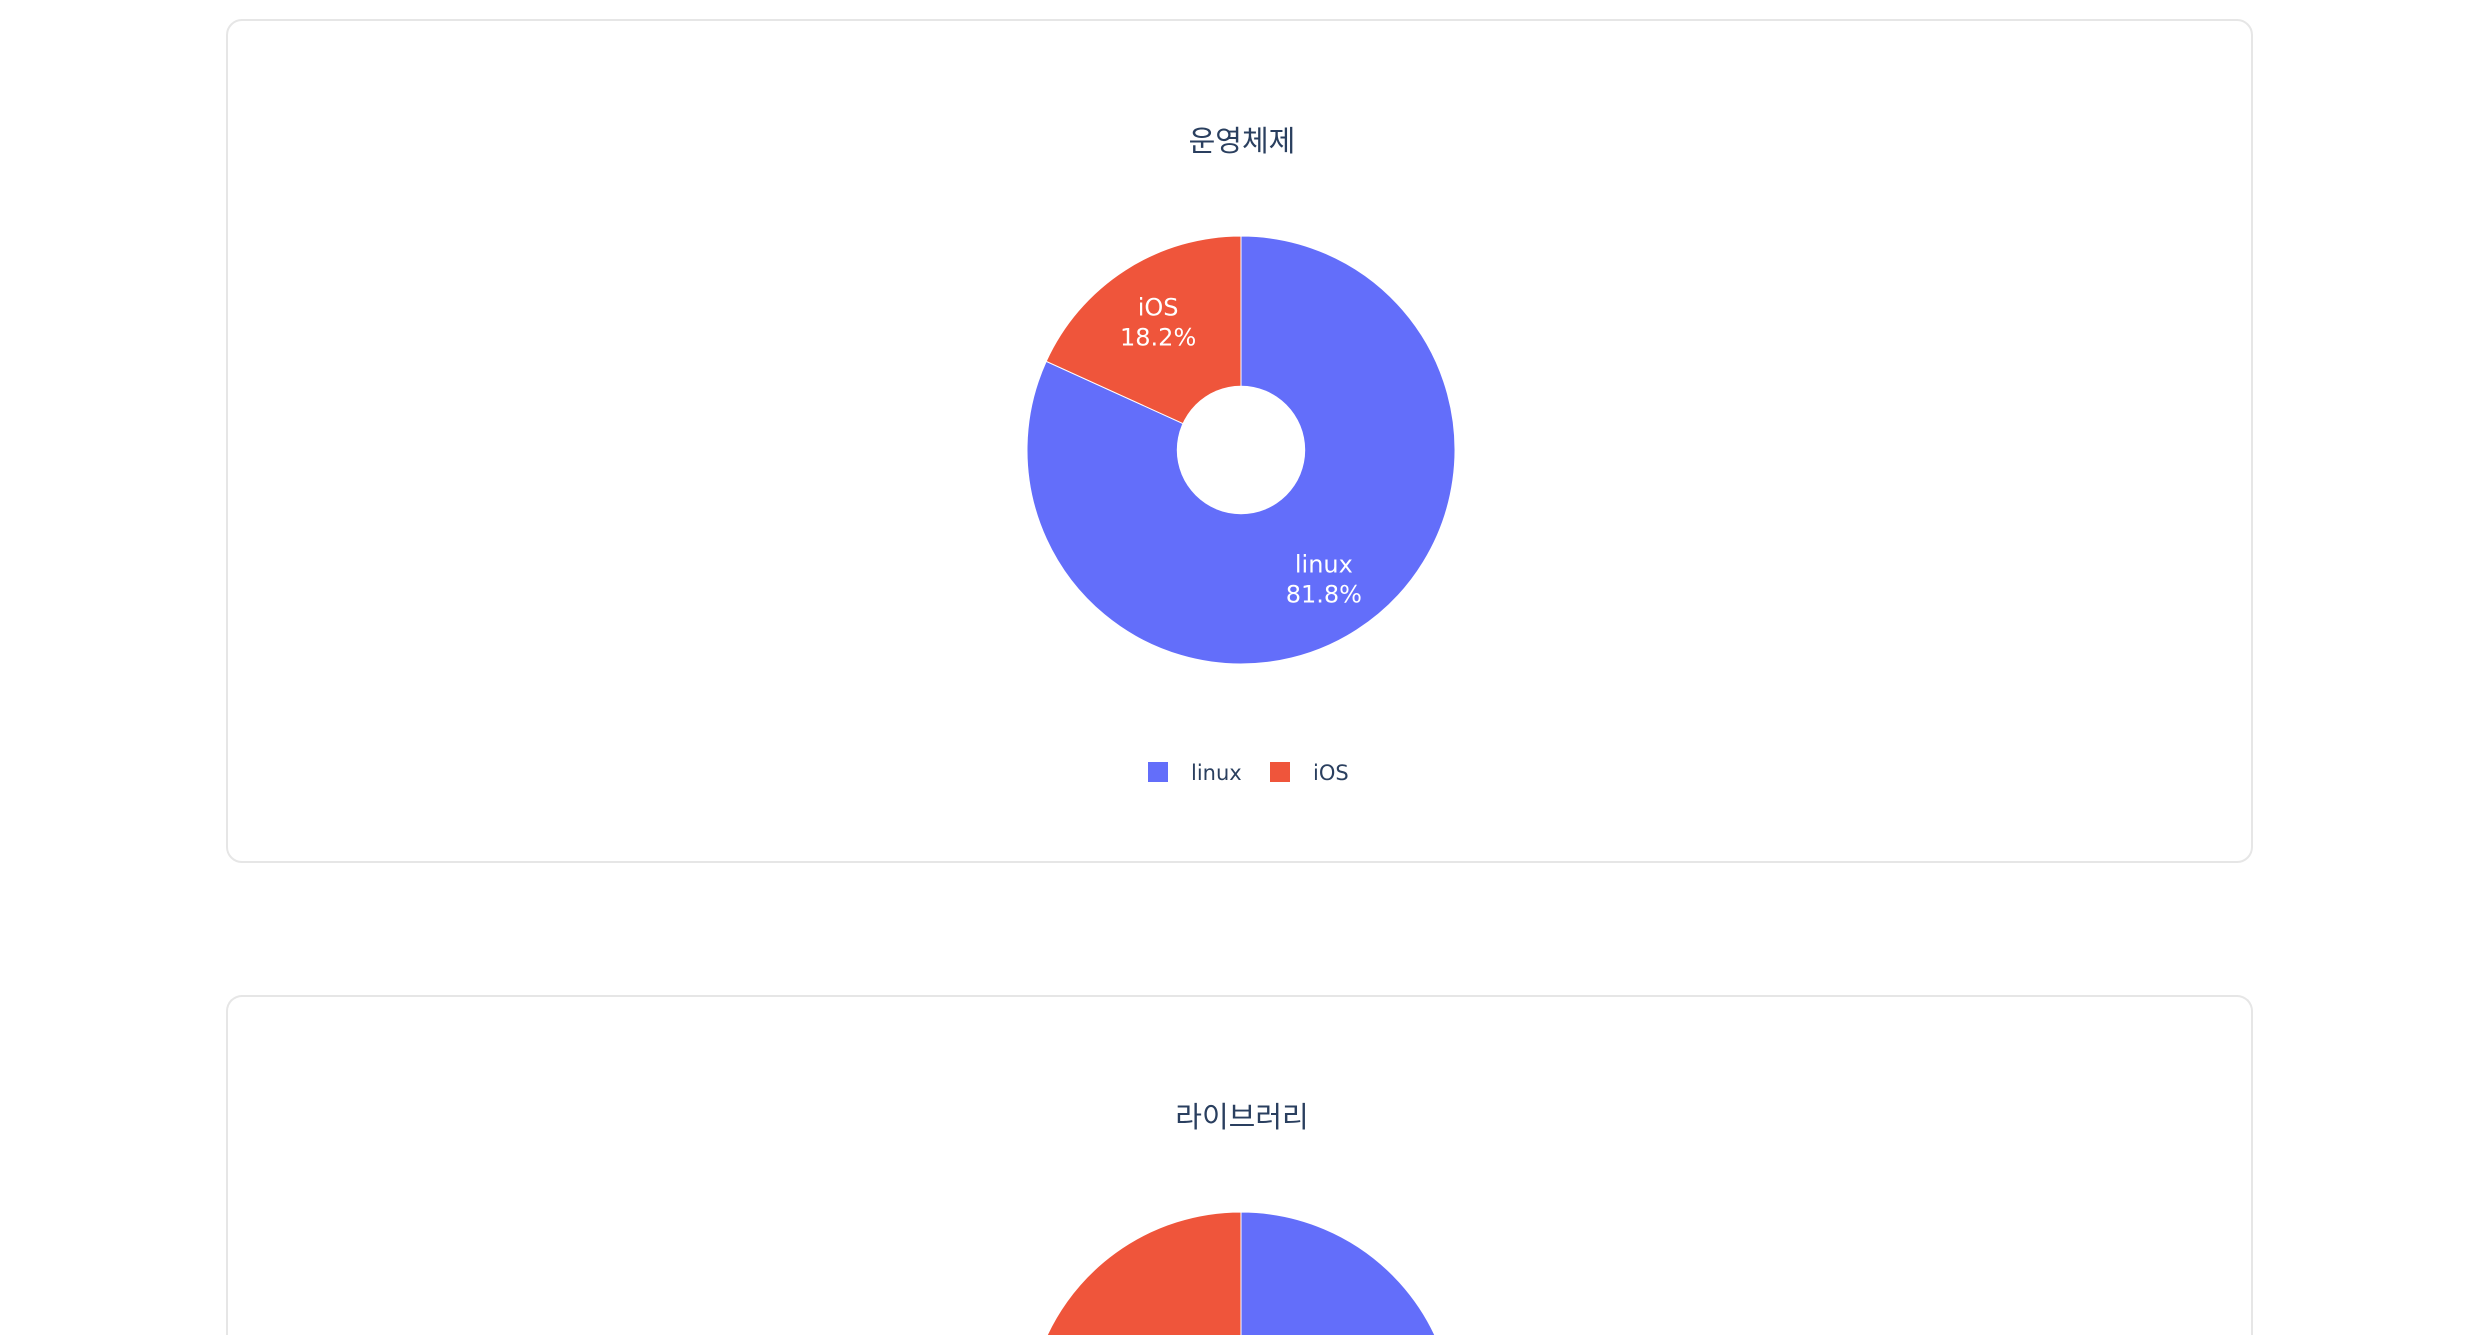  I want to click on legend-item-linux: linux, so click(1195, 773).